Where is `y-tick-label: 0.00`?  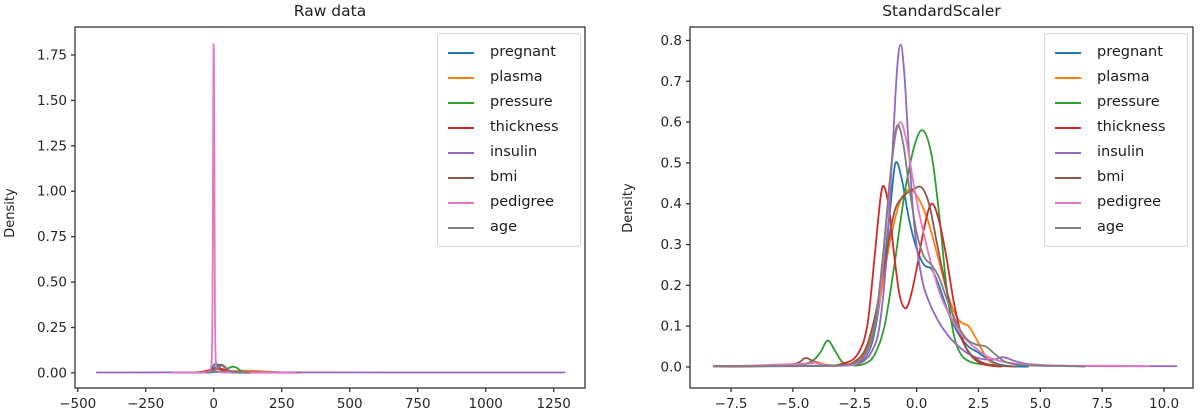
y-tick-label: 0.00 is located at coordinates (52, 373).